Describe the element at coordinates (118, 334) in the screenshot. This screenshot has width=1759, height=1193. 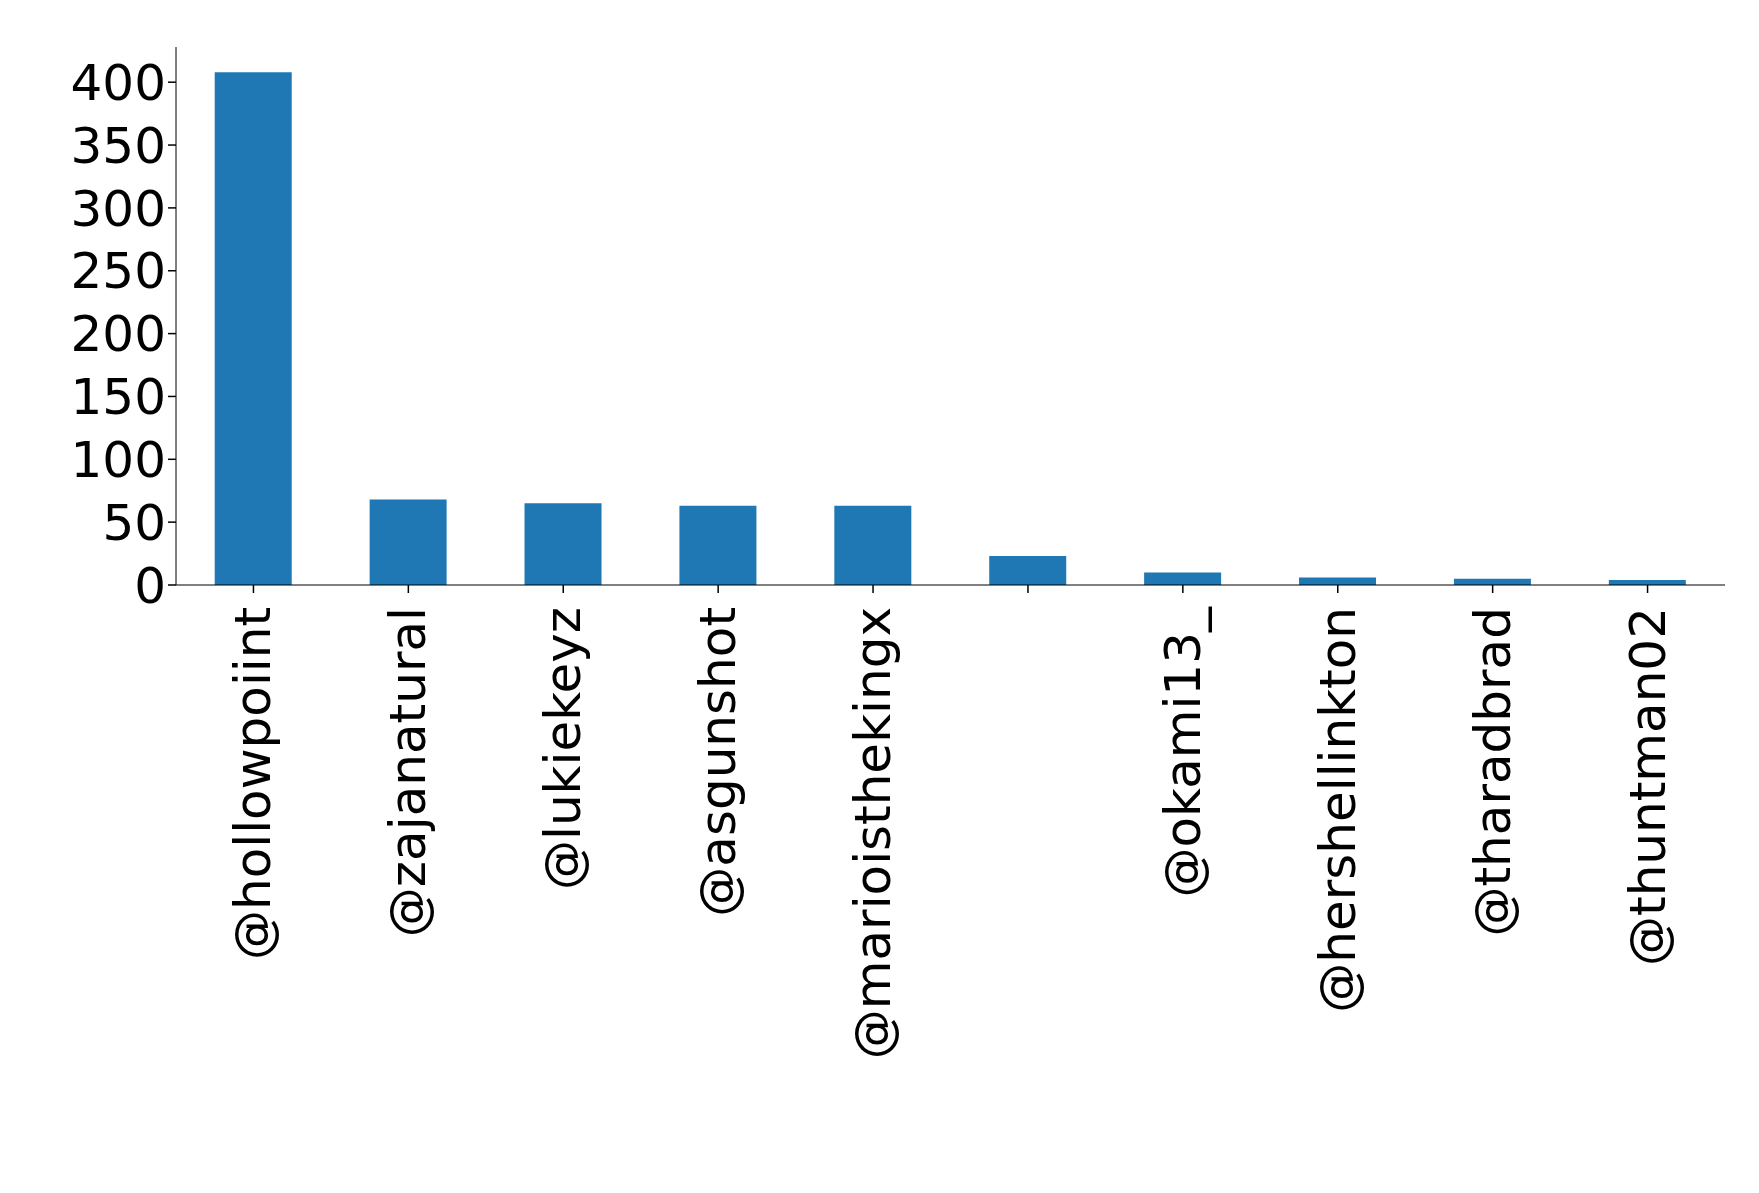
I see `y-tick-label: 200` at that location.